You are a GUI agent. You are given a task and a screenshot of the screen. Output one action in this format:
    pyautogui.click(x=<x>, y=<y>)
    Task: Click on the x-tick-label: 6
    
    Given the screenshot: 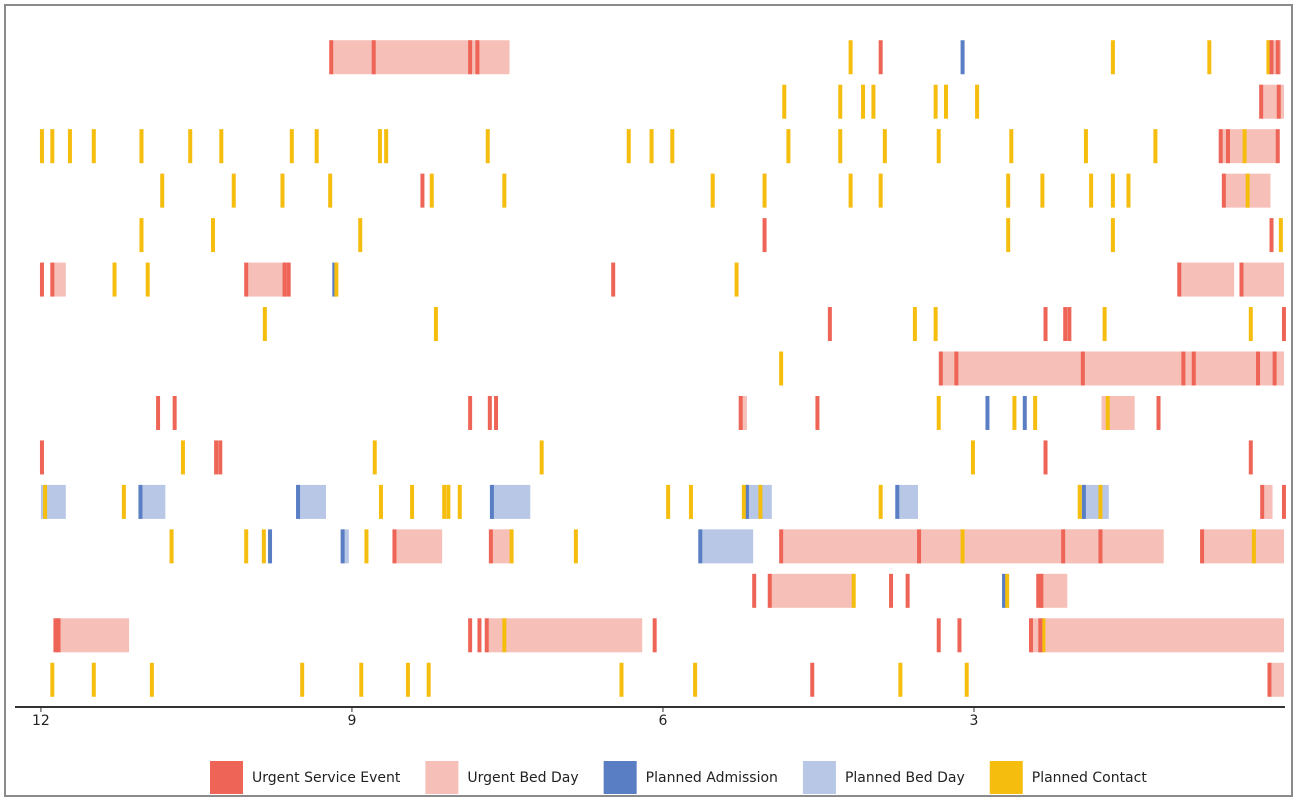 What is the action you would take?
    pyautogui.click(x=662, y=721)
    